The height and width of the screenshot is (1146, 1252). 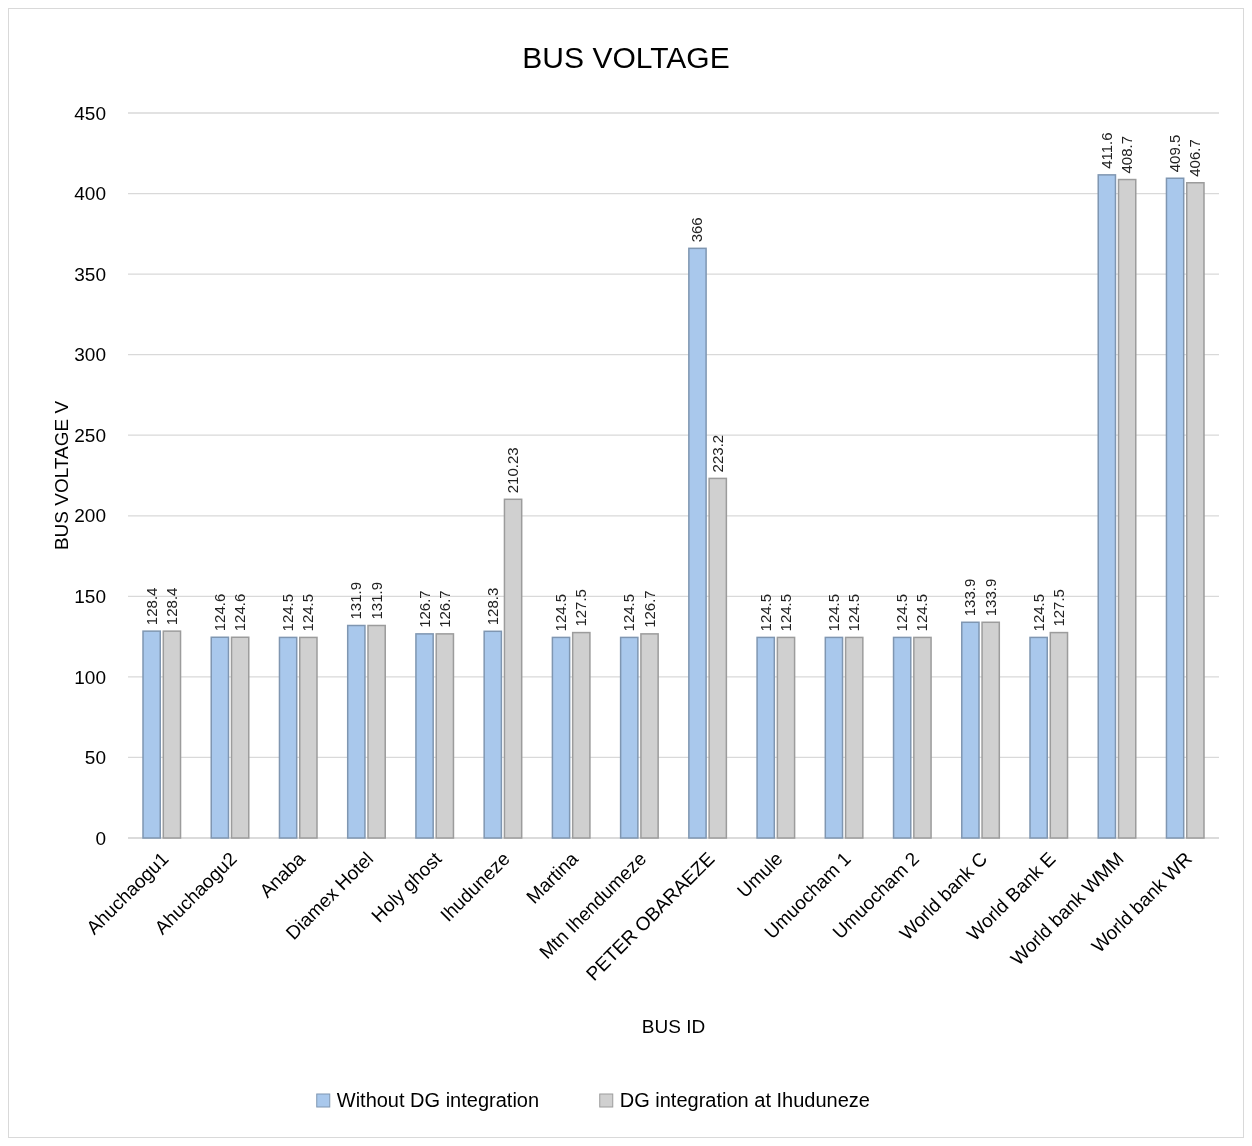 What do you see at coordinates (90, 516) in the screenshot?
I see `y-tick-label: 200` at bounding box center [90, 516].